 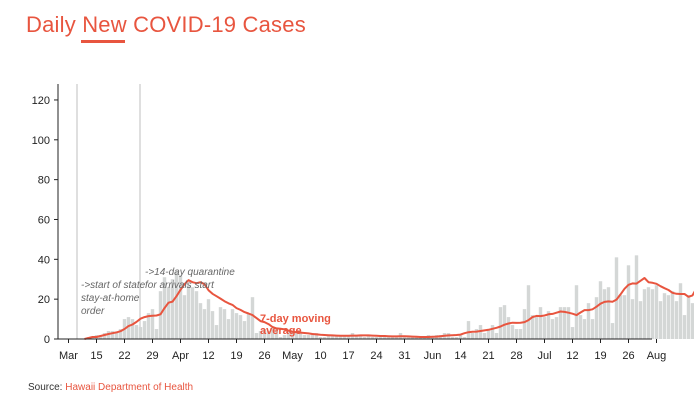 I want to click on y-tick-label: 80, so click(x=44, y=181).